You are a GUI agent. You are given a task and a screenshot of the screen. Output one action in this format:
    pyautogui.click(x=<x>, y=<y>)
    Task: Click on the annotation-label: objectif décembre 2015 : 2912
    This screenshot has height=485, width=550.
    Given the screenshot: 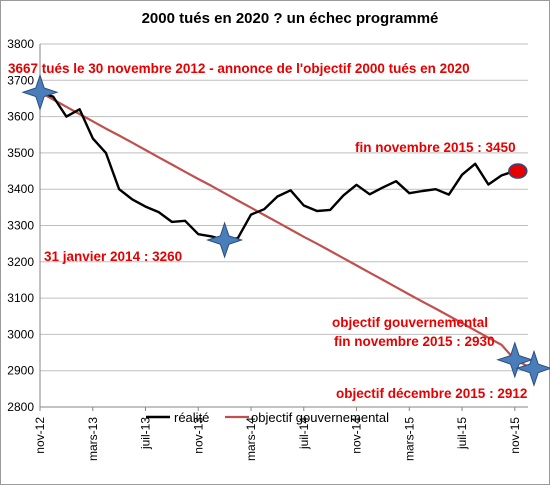 What is the action you would take?
    pyautogui.click(x=431, y=393)
    